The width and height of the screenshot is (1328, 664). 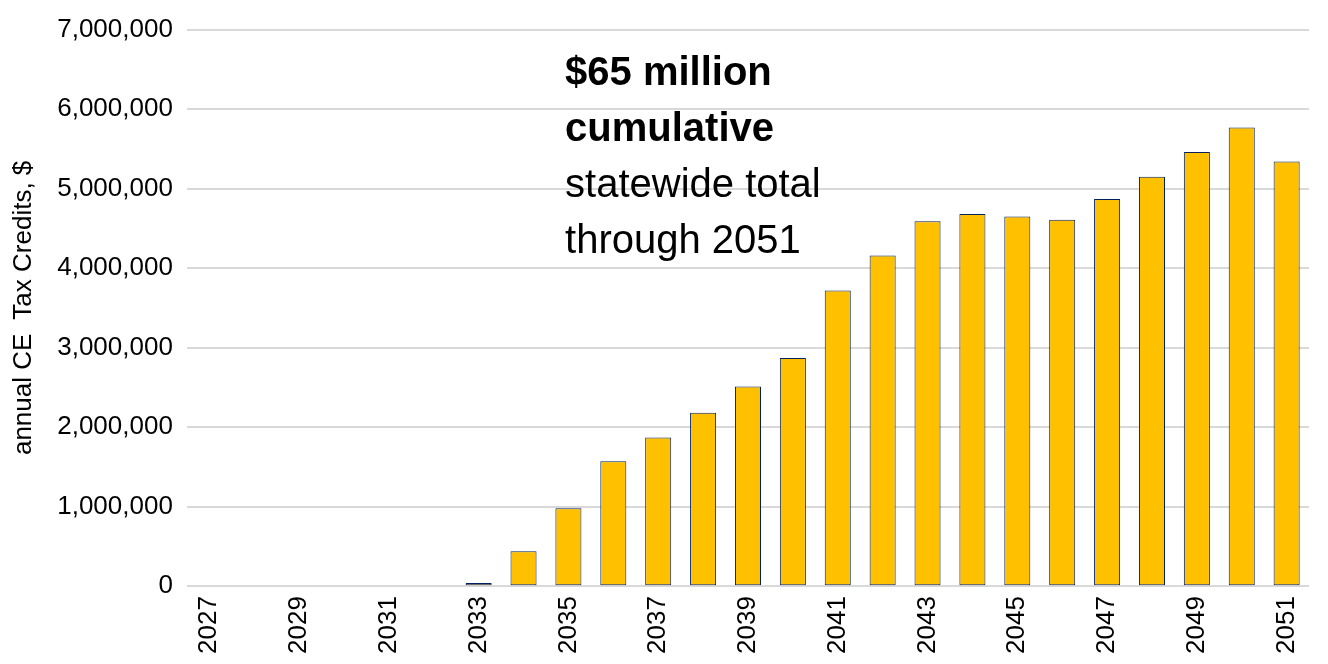 I want to click on x-tick-label: 2035, so click(x=566, y=625).